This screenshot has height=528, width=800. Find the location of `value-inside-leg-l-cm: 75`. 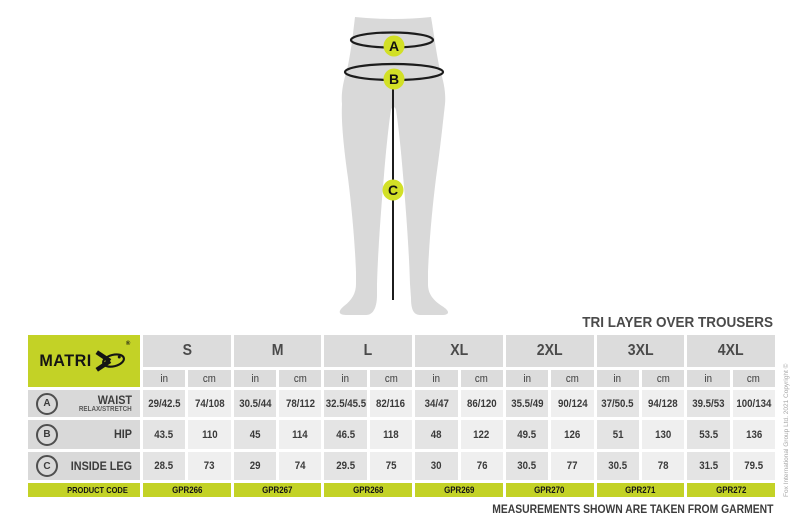

value-inside-leg-l-cm: 75 is located at coordinates (391, 466).